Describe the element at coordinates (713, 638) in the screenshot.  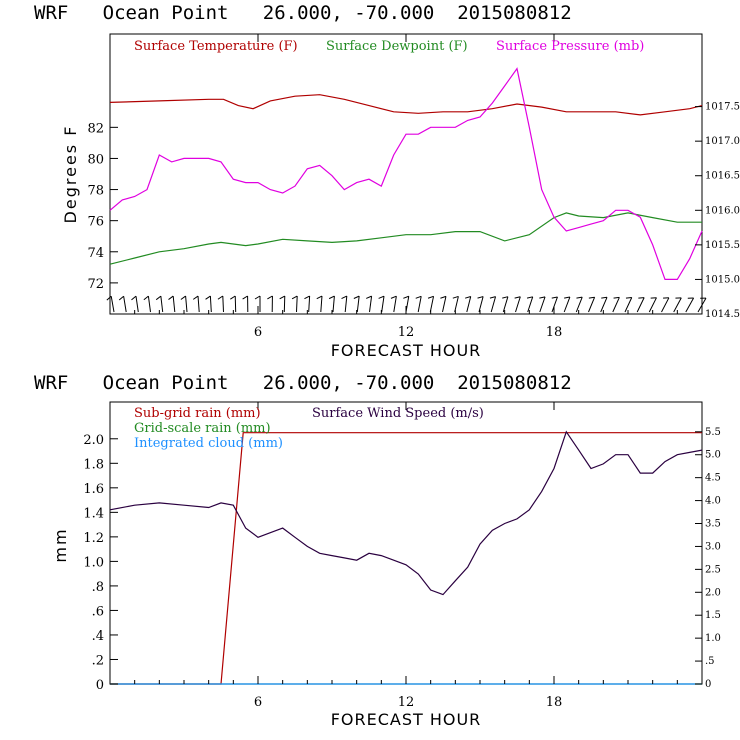
I see `panel2-right-tick-label: 1.0` at that location.